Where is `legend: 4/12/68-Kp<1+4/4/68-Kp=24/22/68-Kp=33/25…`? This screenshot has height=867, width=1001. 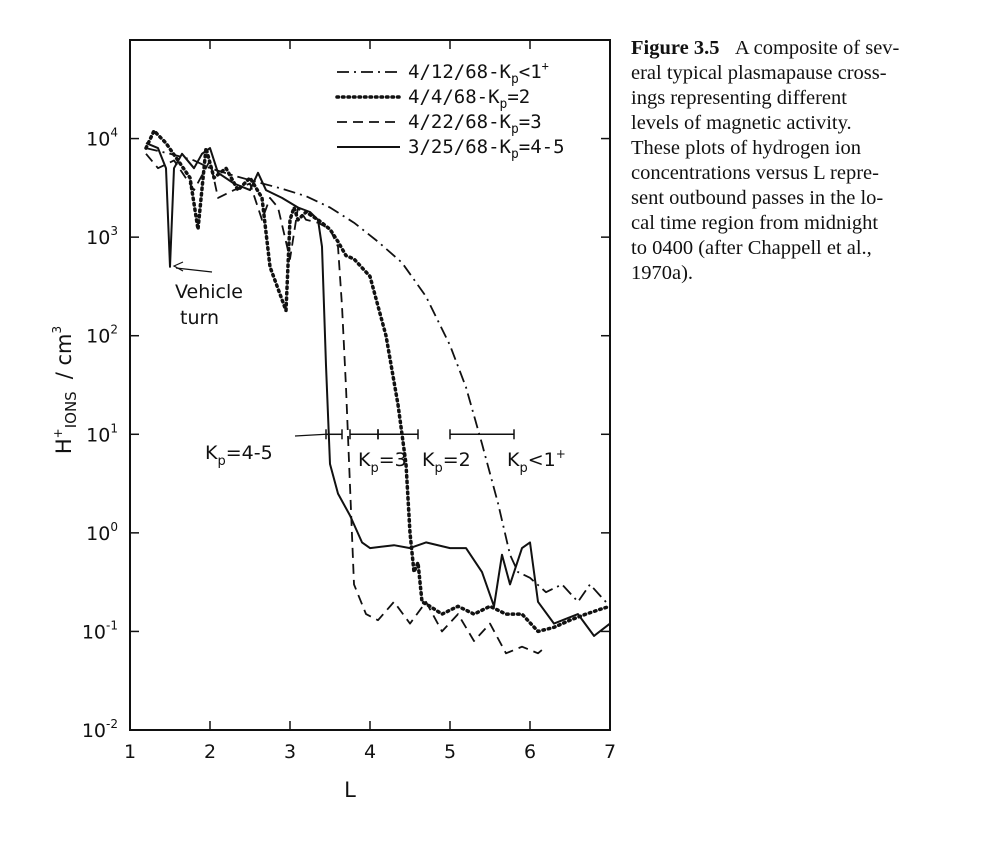 legend: 4/12/68-Kp<1+4/4/68-Kp=24/22/68-Kp=33/25… is located at coordinates (450, 110).